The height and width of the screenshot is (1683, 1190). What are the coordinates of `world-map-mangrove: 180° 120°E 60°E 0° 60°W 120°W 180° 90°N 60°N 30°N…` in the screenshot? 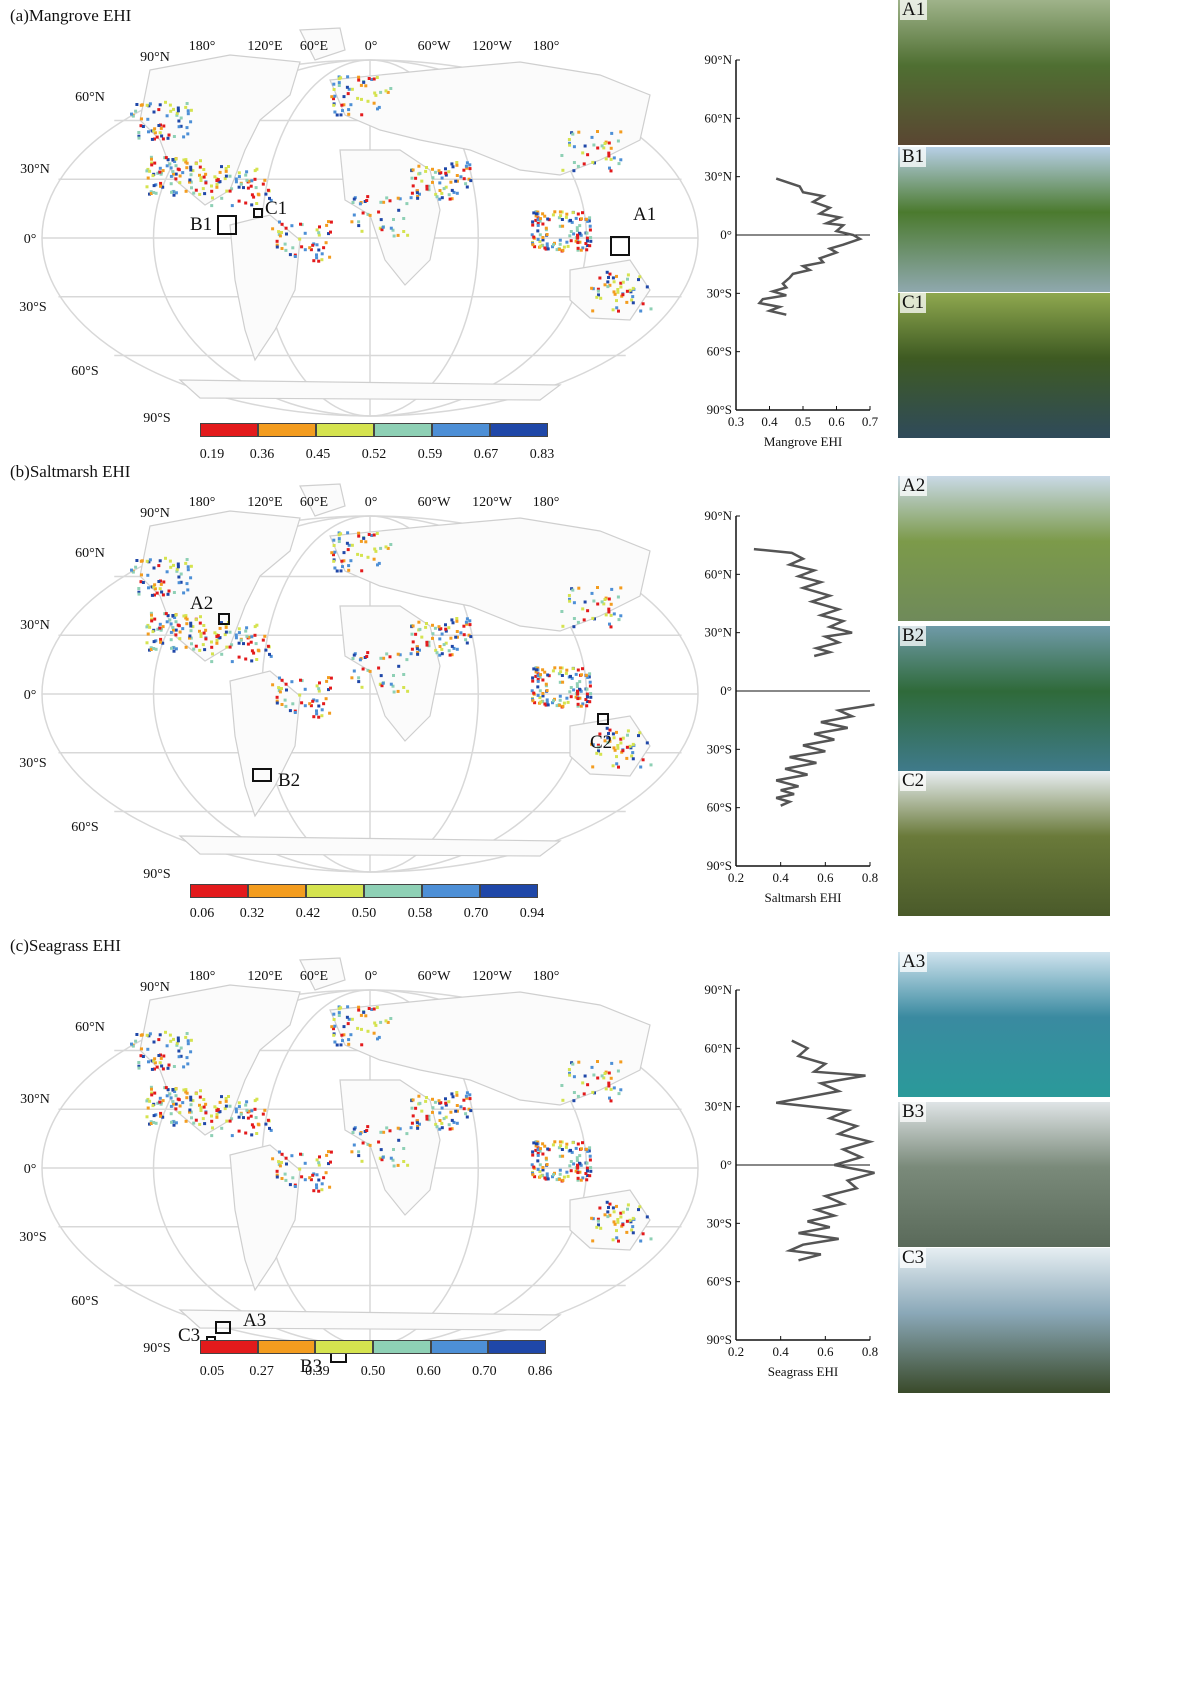 It's located at (359, 226).